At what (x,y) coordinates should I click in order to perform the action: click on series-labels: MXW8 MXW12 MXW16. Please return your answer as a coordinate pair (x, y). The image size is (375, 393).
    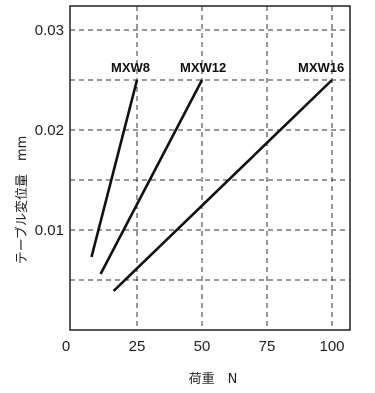
    Looking at the image, I should click on (227, 67).